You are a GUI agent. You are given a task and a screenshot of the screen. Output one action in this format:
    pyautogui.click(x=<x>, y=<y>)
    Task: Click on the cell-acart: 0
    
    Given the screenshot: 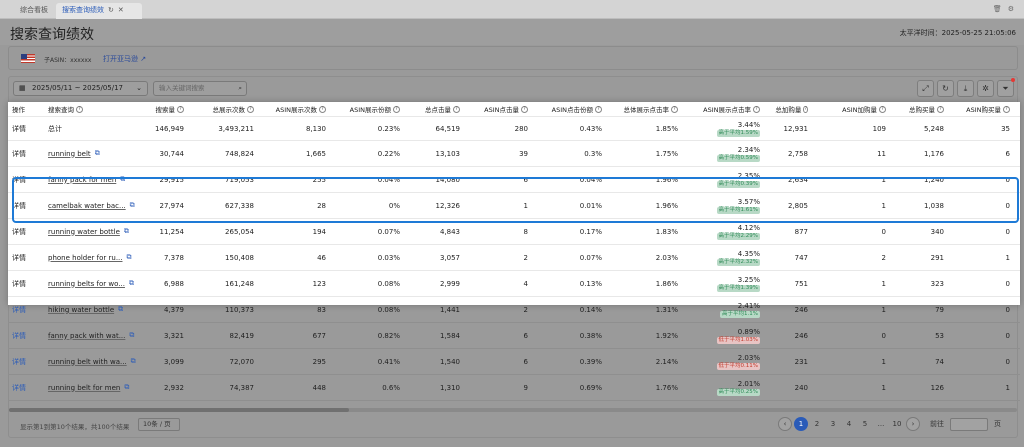 What is the action you would take?
    pyautogui.click(x=883, y=335)
    